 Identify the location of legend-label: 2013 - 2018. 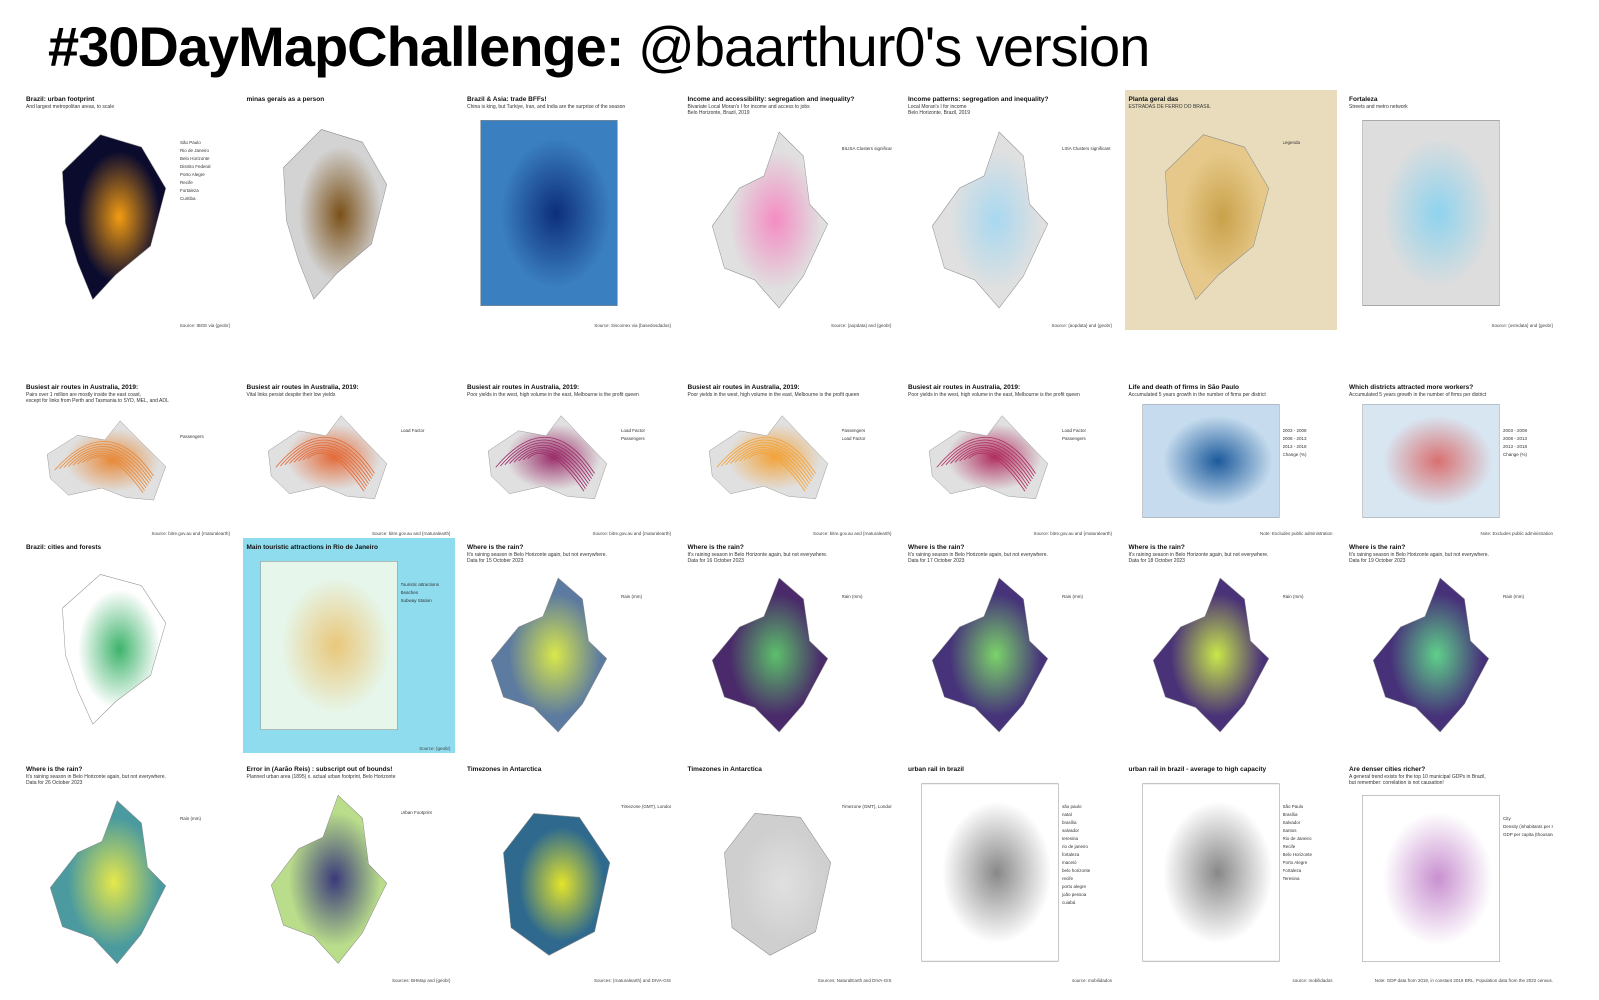
(1294, 446).